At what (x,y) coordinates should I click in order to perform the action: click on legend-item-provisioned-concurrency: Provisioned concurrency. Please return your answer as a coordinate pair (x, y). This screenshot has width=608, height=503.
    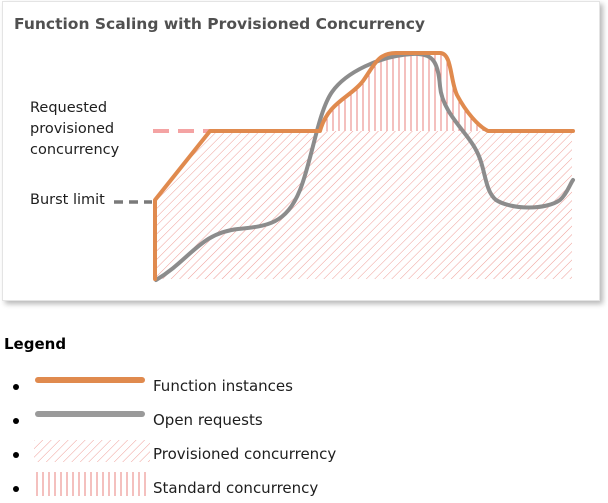
    Looking at the image, I should click on (200, 451).